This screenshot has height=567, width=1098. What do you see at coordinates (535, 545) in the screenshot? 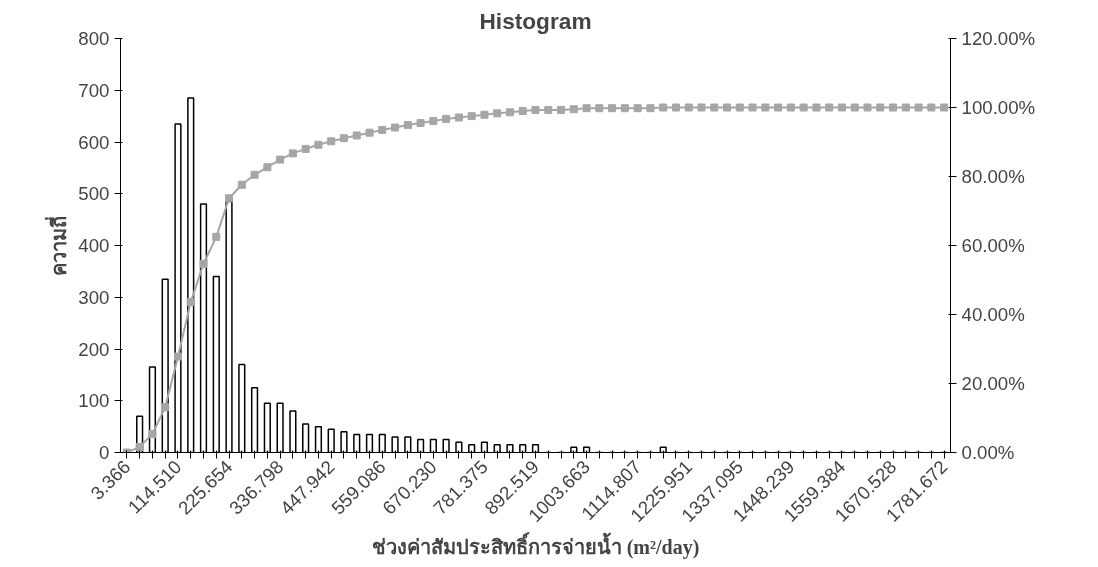
I see `x-axis-title: ช่วงค่าสัมประสิทธิ์การจ่ายน้ำ (m²/day)` at bounding box center [535, 545].